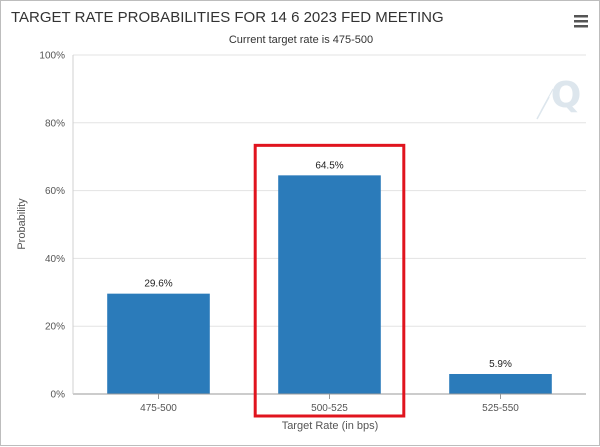 The width and height of the screenshot is (600, 447). What do you see at coordinates (500, 408) in the screenshot?
I see `x-tick-label: 525-550` at bounding box center [500, 408].